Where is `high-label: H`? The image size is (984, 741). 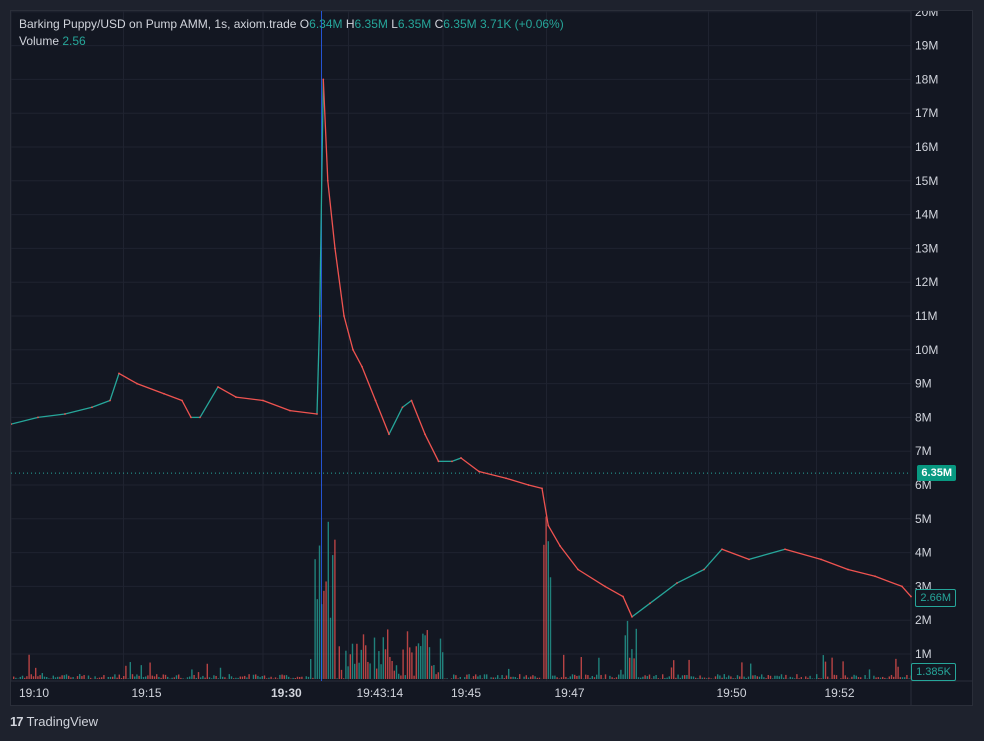 high-label: H is located at coordinates (350, 24).